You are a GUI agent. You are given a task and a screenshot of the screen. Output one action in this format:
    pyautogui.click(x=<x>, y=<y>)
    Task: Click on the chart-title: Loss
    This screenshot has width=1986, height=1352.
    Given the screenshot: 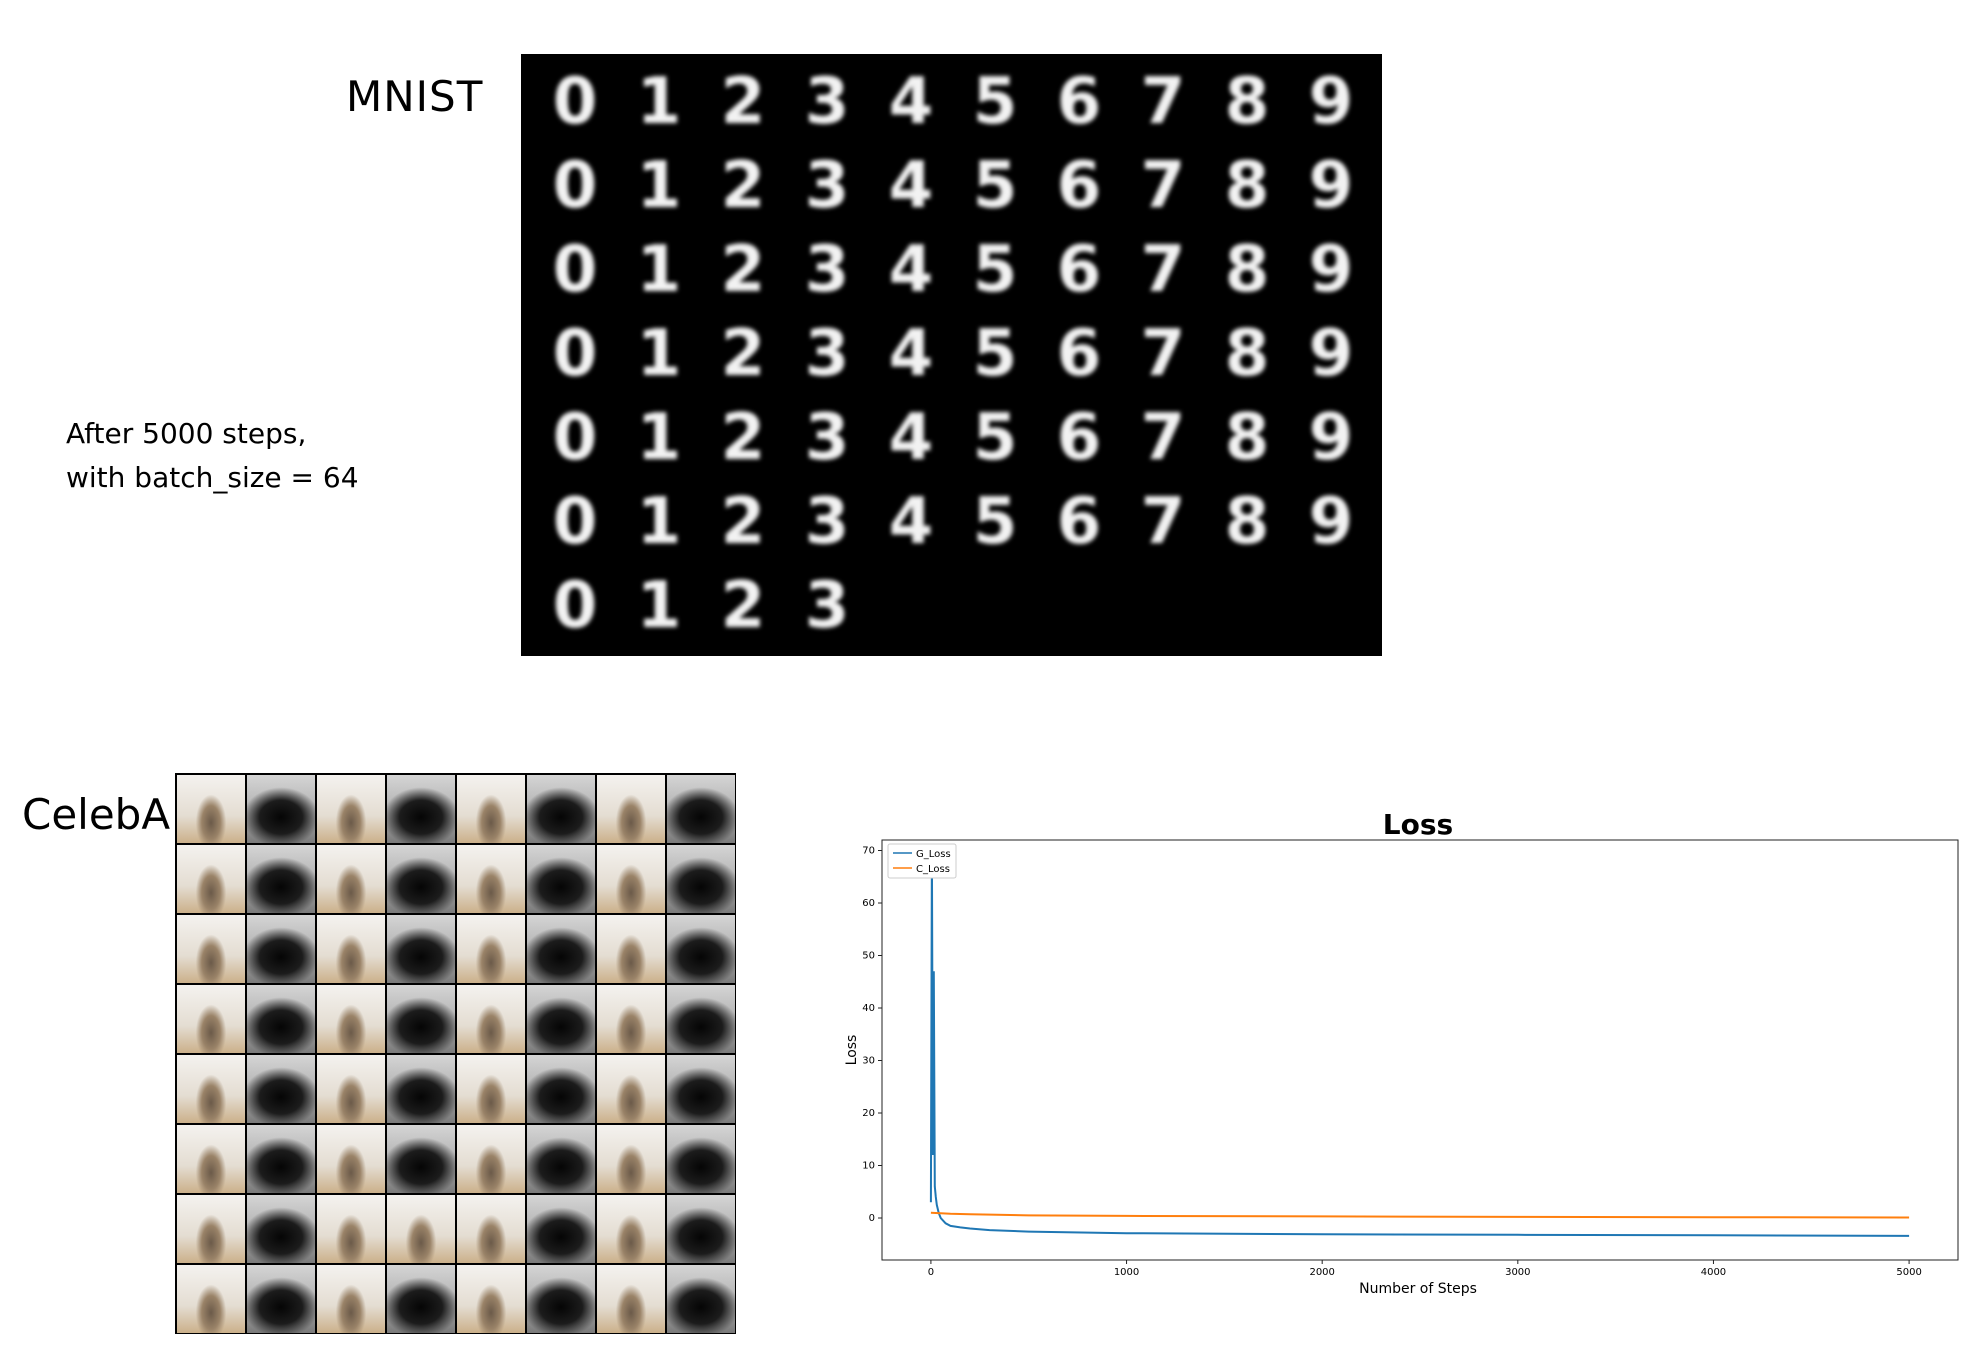 What is the action you would take?
    pyautogui.click(x=1418, y=824)
    